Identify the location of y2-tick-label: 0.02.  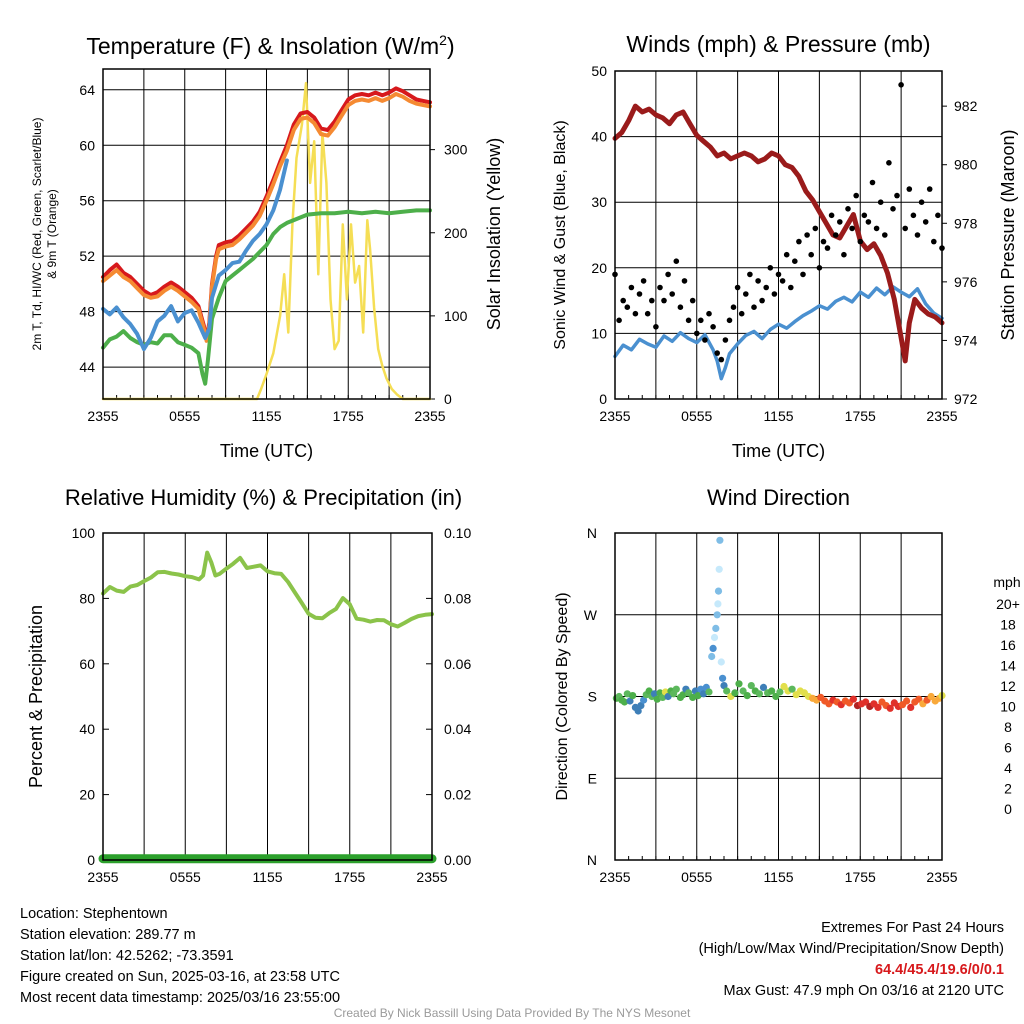
(457, 795).